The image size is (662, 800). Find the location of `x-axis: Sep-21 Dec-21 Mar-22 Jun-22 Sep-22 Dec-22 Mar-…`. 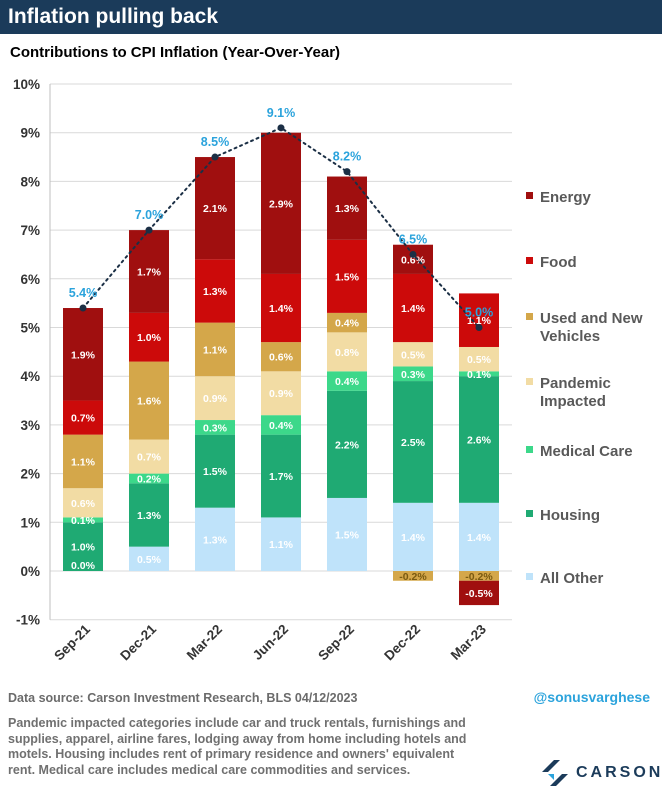

x-axis: Sep-21 Dec-21 Mar-22 Jun-22 Sep-22 Dec-22 Mar-… is located at coordinates (270, 642).